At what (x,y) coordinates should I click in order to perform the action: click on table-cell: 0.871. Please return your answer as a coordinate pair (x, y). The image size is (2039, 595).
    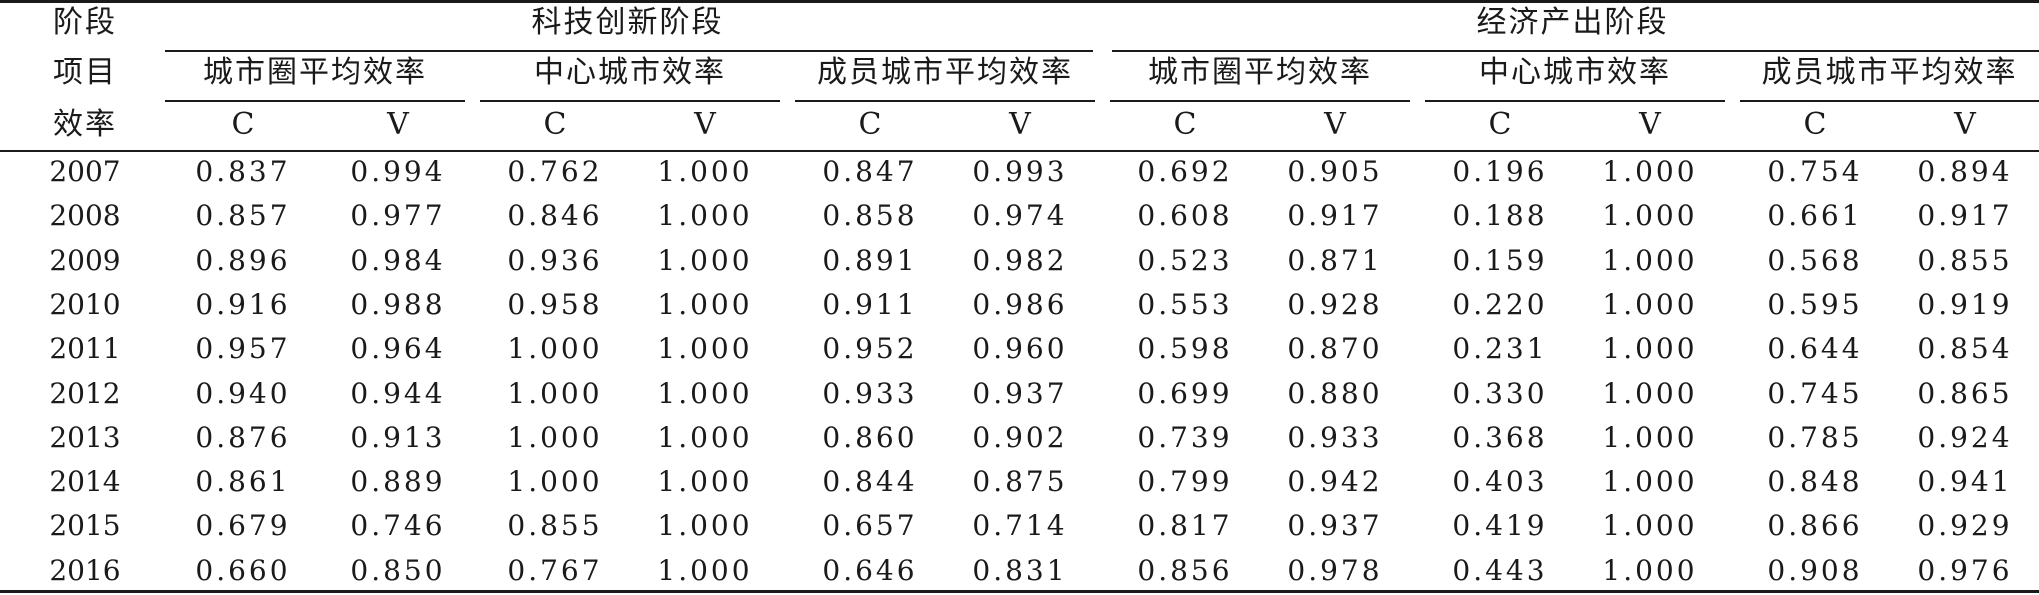
    Looking at the image, I should click on (1335, 260).